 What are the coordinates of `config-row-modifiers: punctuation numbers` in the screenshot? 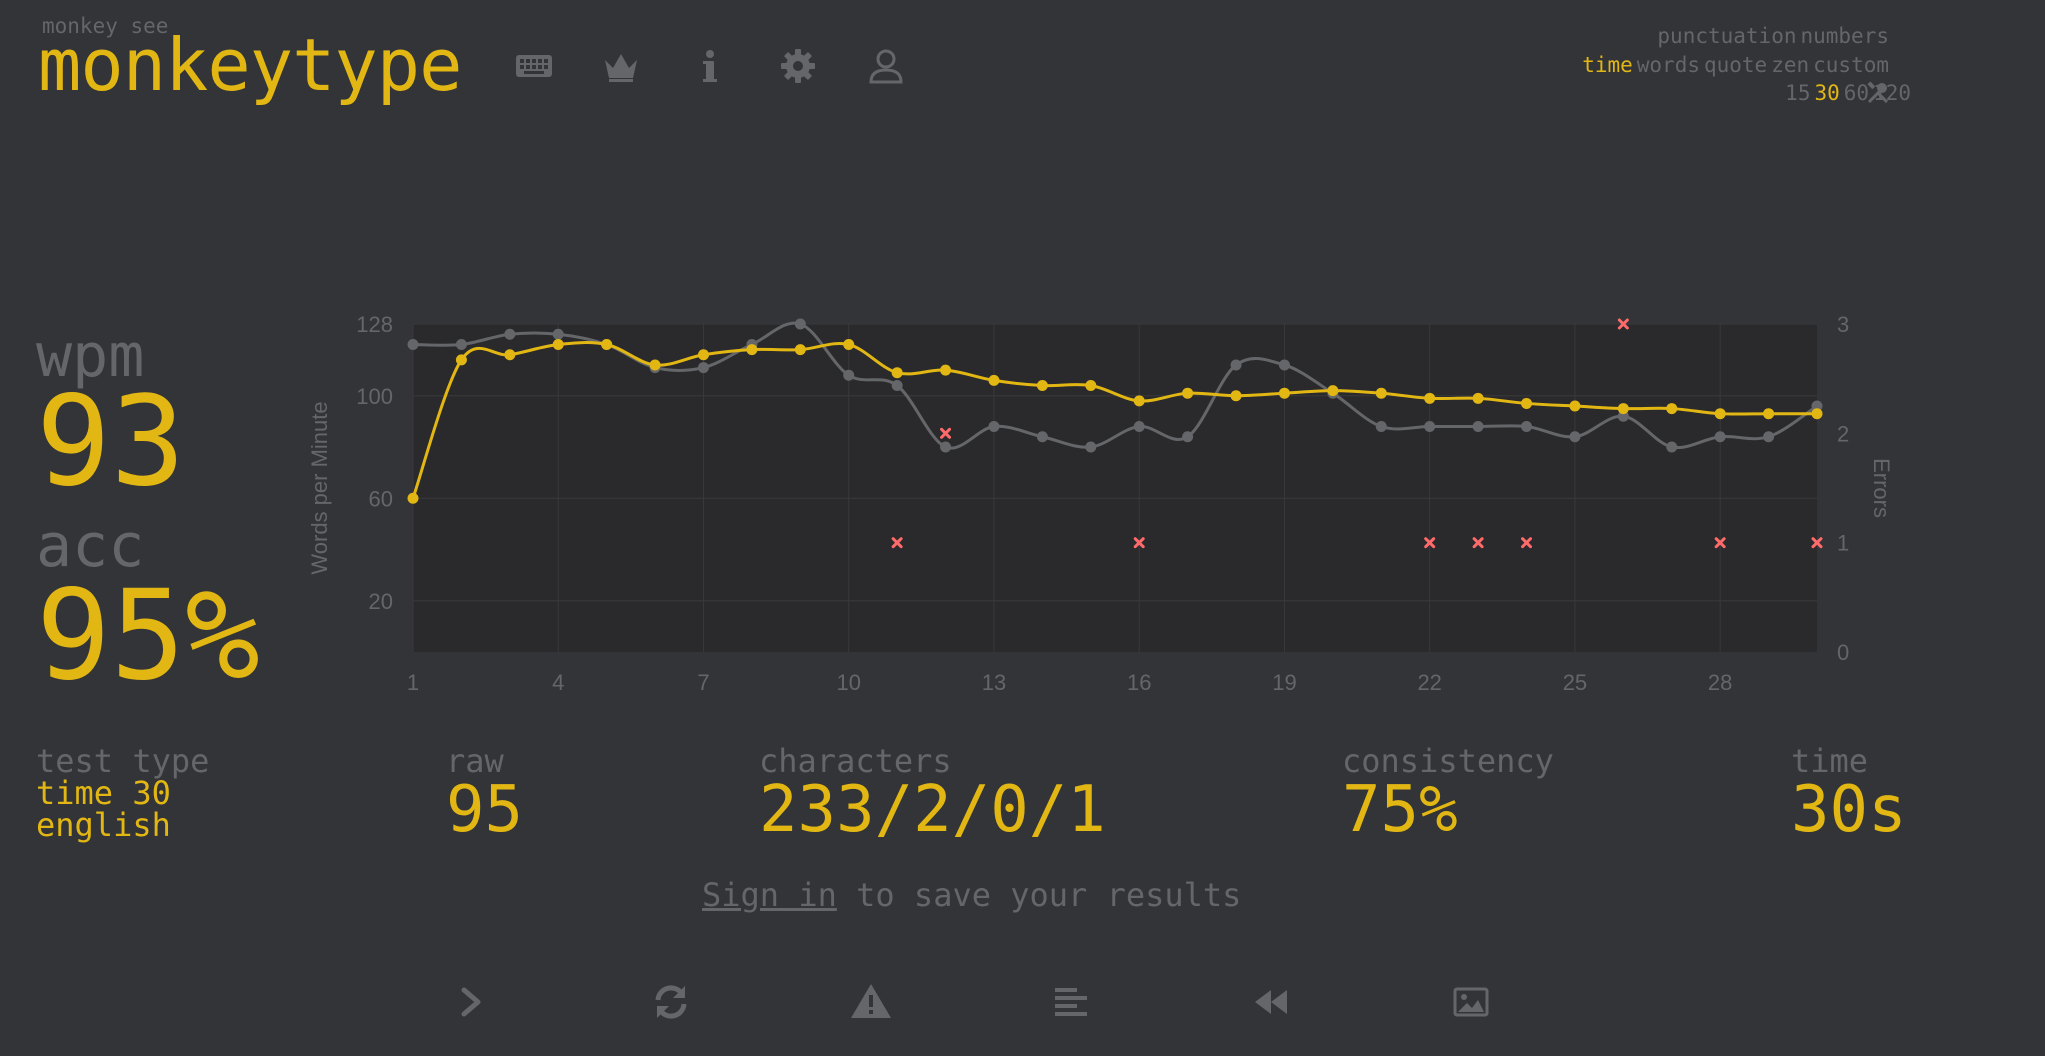 It's located at (1771, 36).